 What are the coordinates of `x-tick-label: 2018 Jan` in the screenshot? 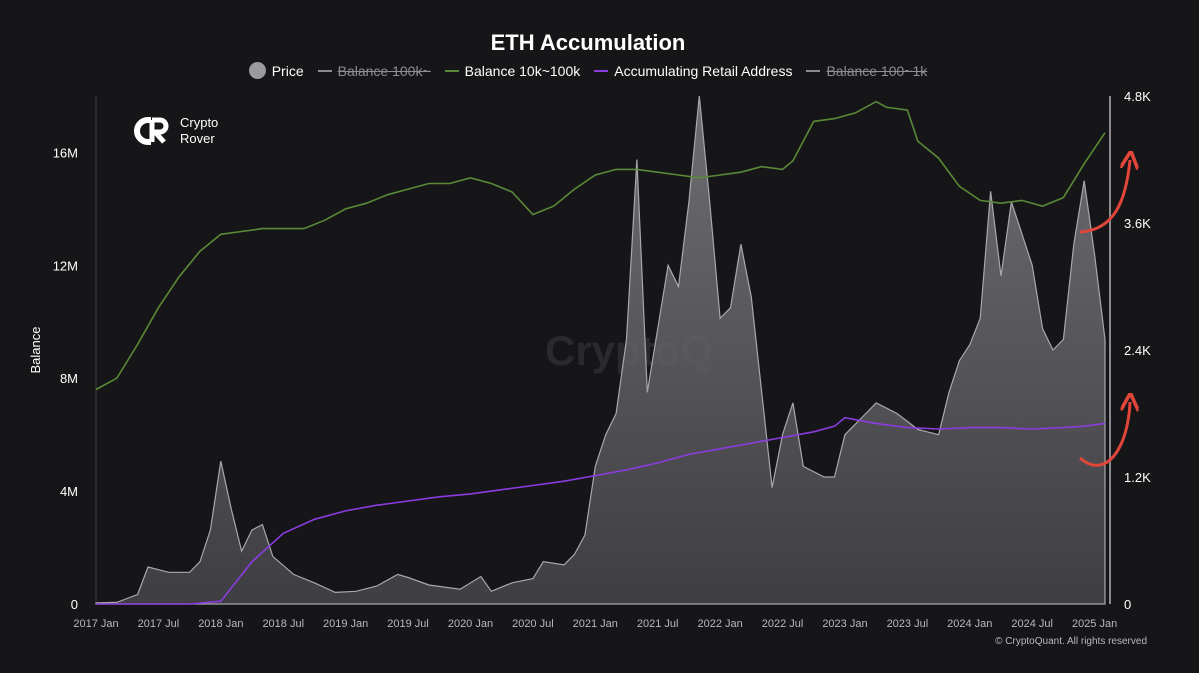 It's located at (220, 624).